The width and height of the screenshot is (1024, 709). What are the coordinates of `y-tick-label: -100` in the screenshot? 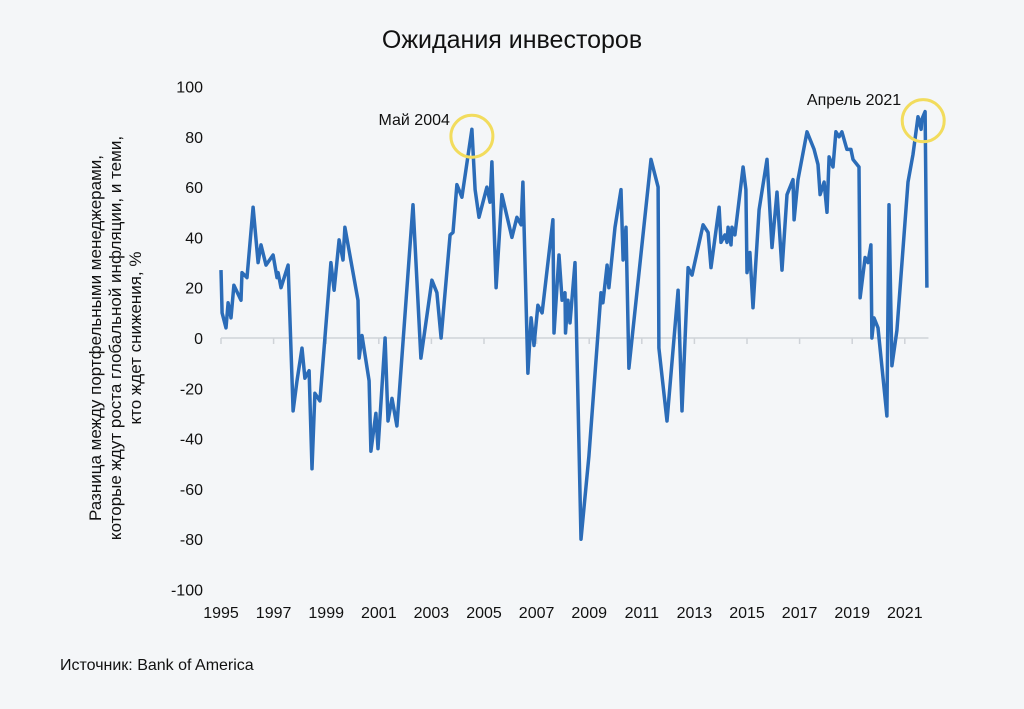 It's located at (187, 591).